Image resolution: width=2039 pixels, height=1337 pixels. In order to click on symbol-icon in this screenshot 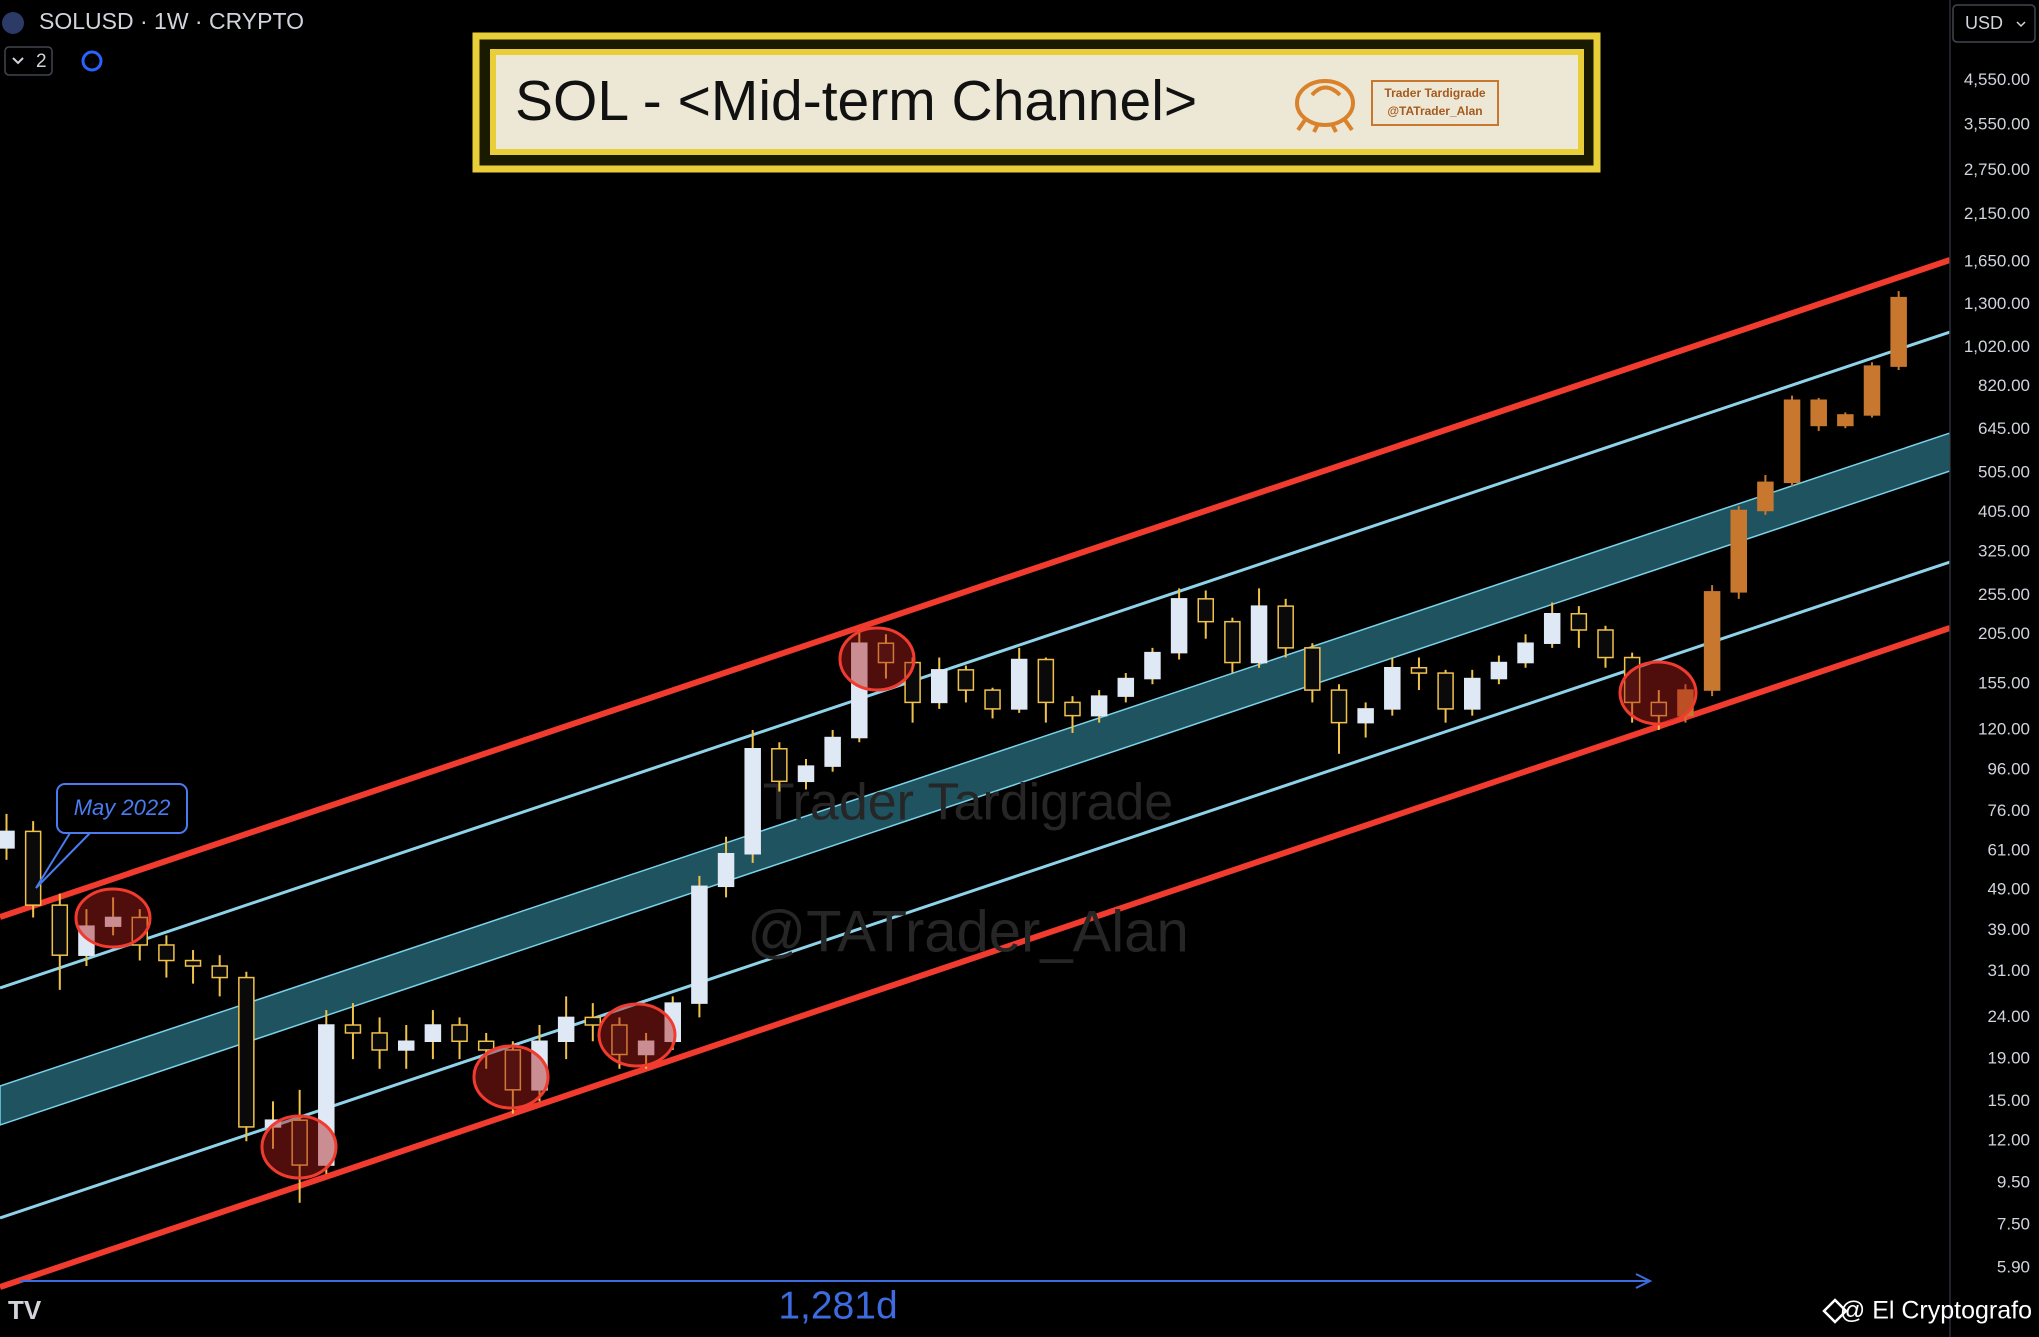, I will do `click(13, 23)`.